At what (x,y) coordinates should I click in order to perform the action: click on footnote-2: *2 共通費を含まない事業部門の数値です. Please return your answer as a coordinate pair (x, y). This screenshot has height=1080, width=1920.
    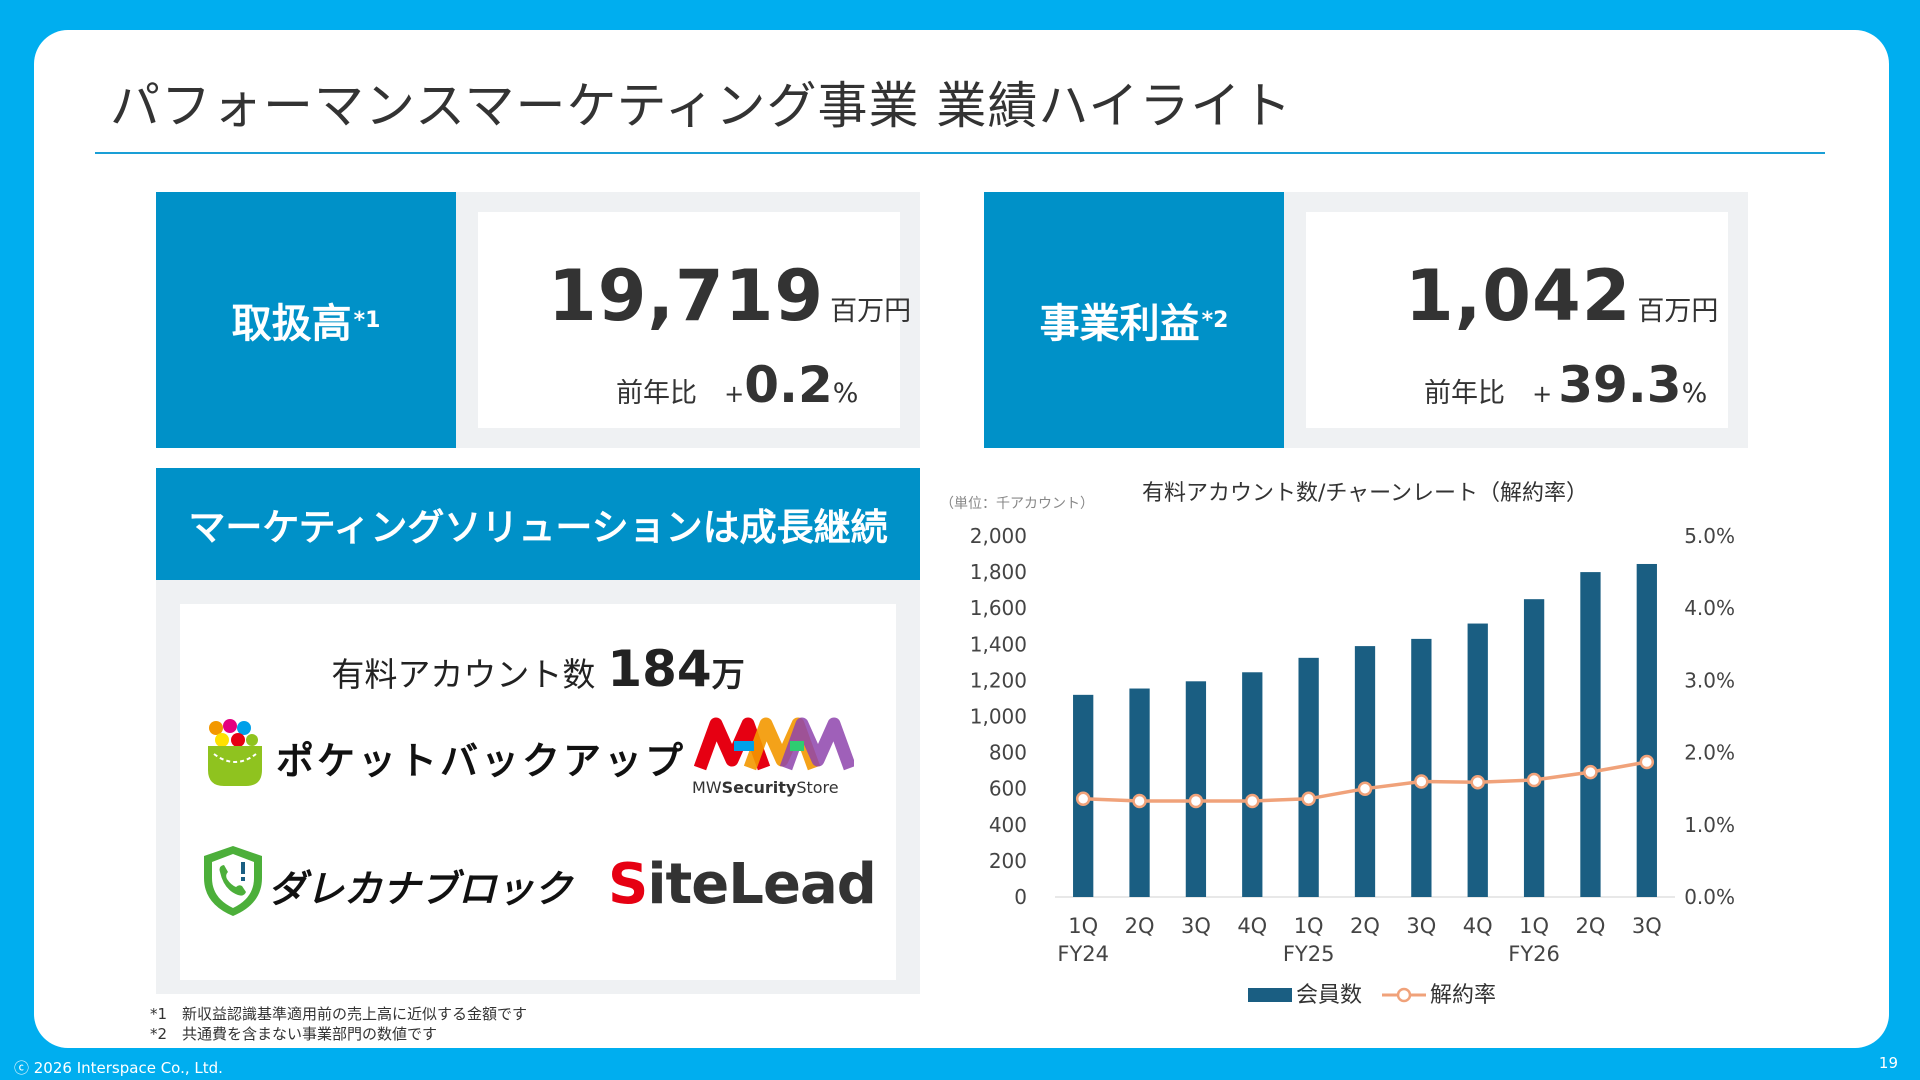
    Looking at the image, I should click on (294, 1034).